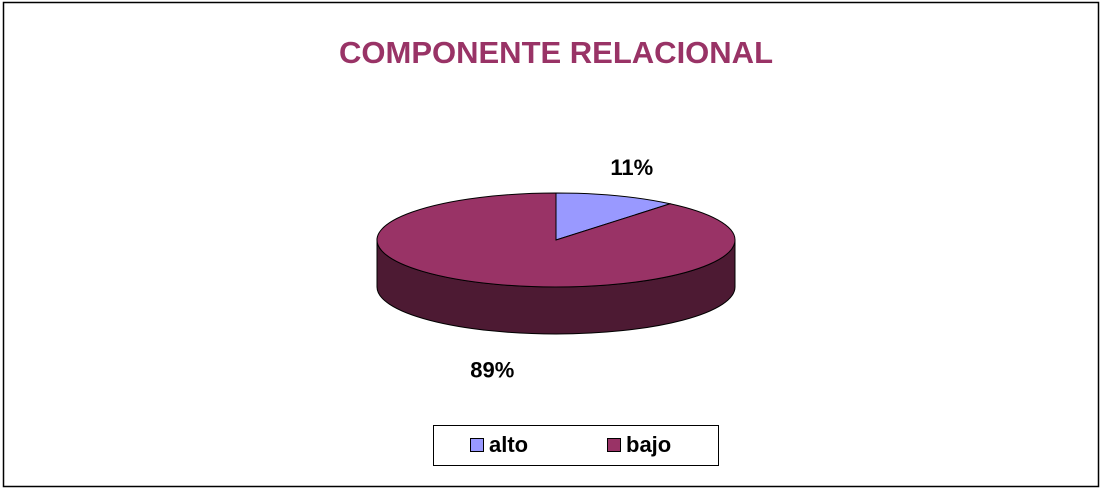 Image resolution: width=1101 pixels, height=489 pixels. What do you see at coordinates (631, 167) in the screenshot?
I see `data-label: 11%` at bounding box center [631, 167].